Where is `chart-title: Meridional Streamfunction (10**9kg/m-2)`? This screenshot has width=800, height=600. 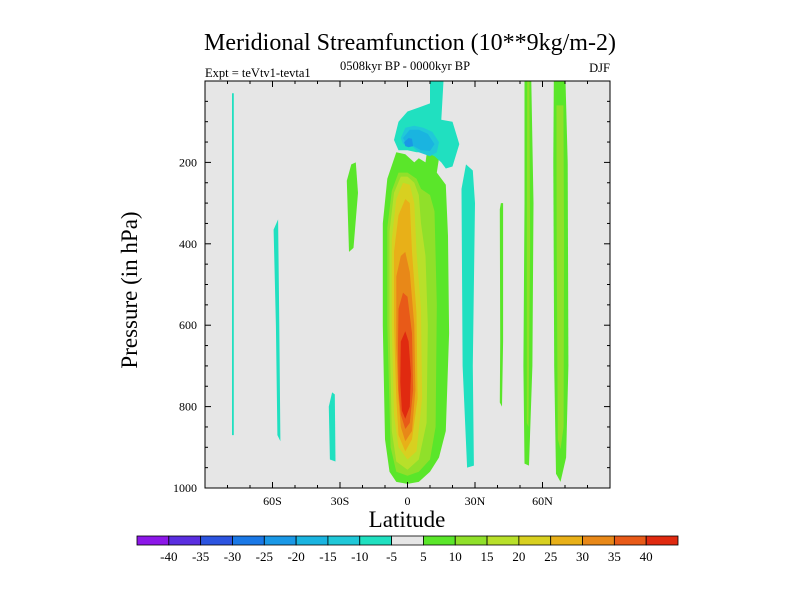
chart-title: Meridional Streamfunction (10**9kg/m-2) is located at coordinates (410, 43).